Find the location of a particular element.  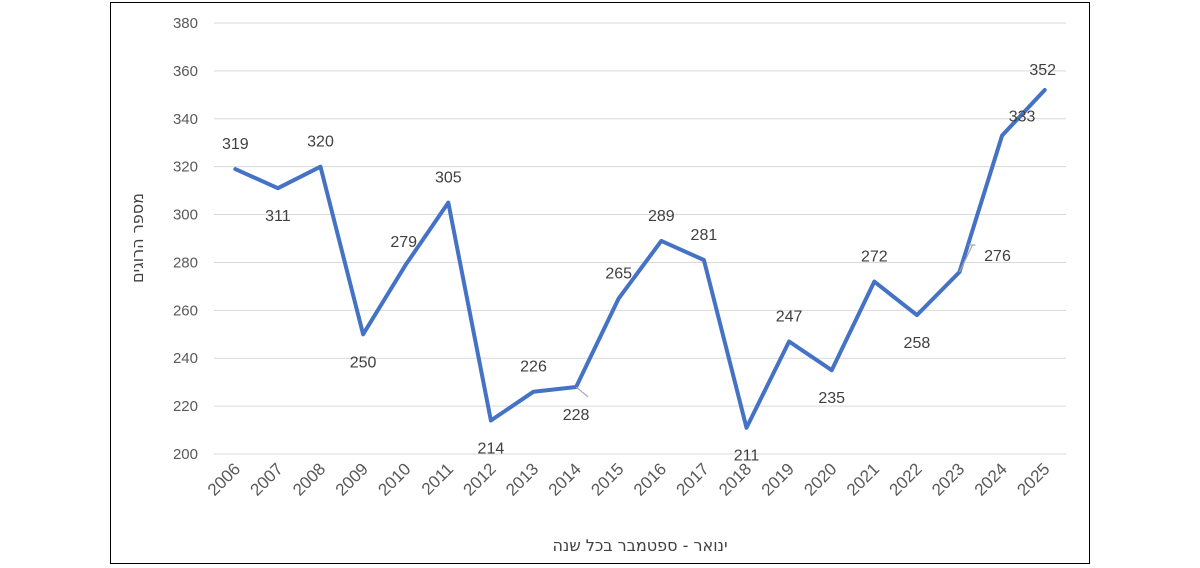

y-tick-label: 320 is located at coordinates (185, 167).